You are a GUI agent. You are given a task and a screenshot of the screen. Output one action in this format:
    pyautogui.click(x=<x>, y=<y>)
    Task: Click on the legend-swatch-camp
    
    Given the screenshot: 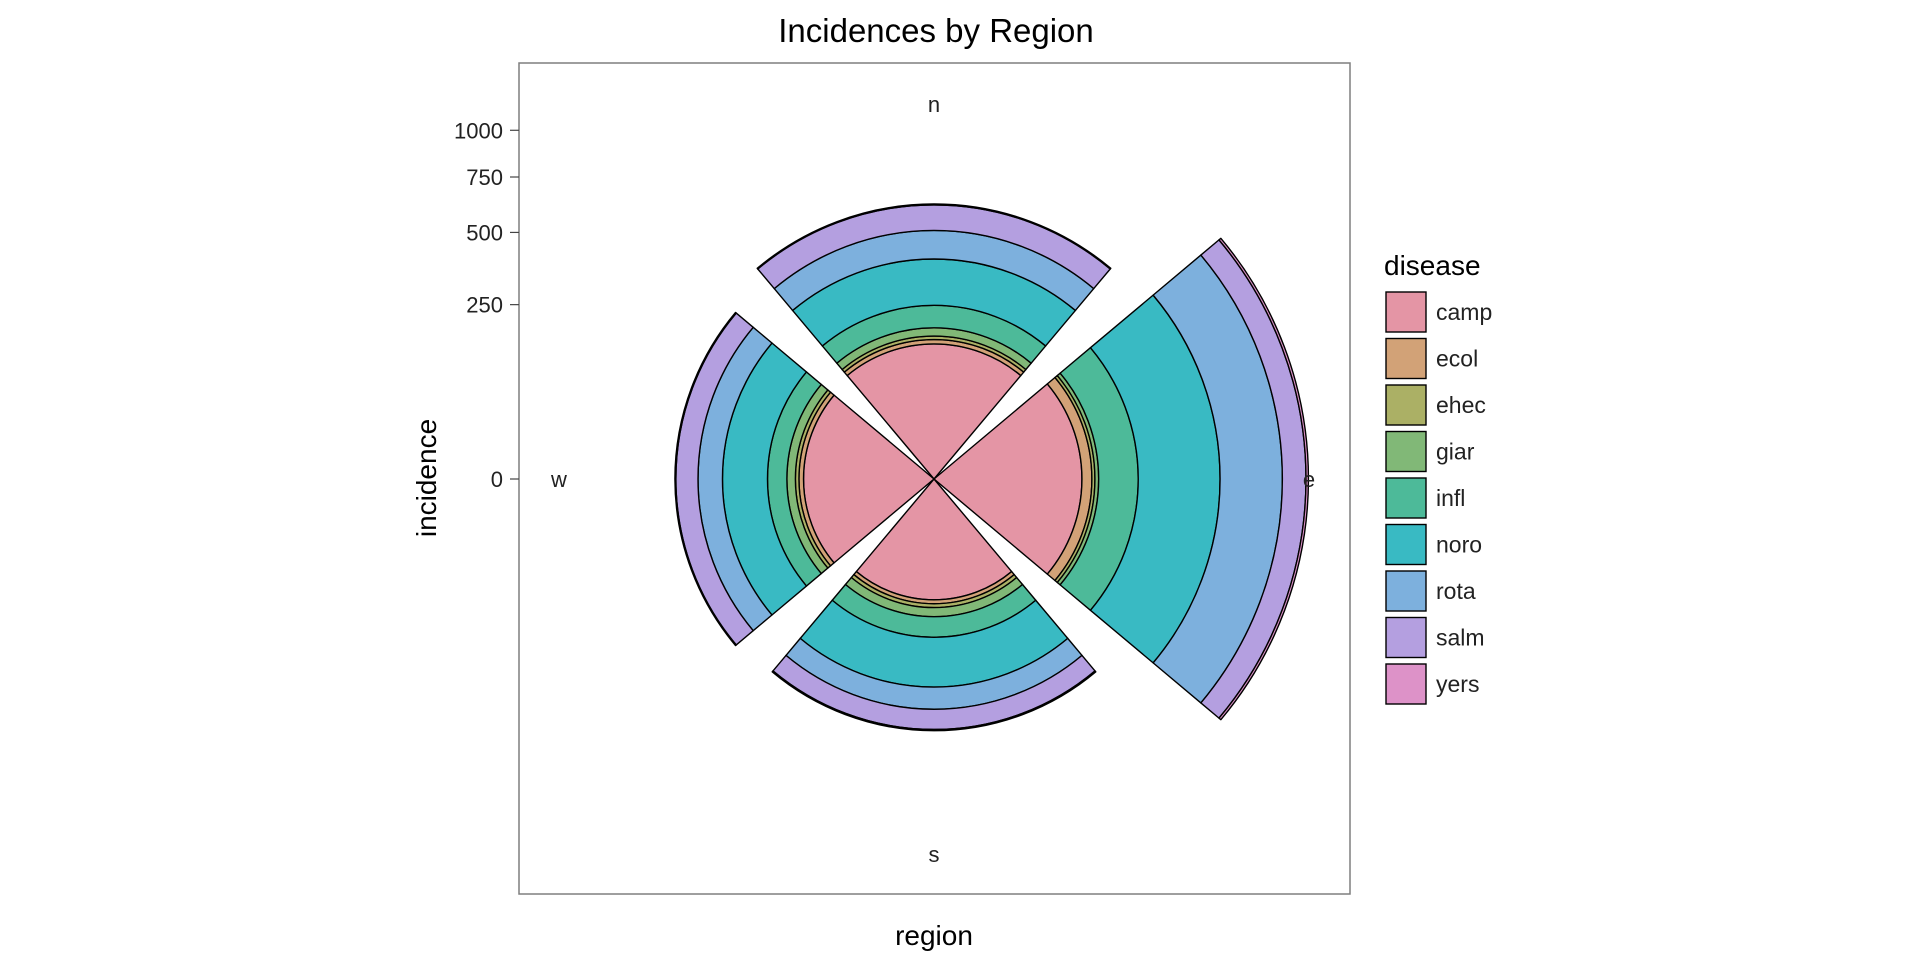 What is the action you would take?
    pyautogui.click(x=1406, y=312)
    